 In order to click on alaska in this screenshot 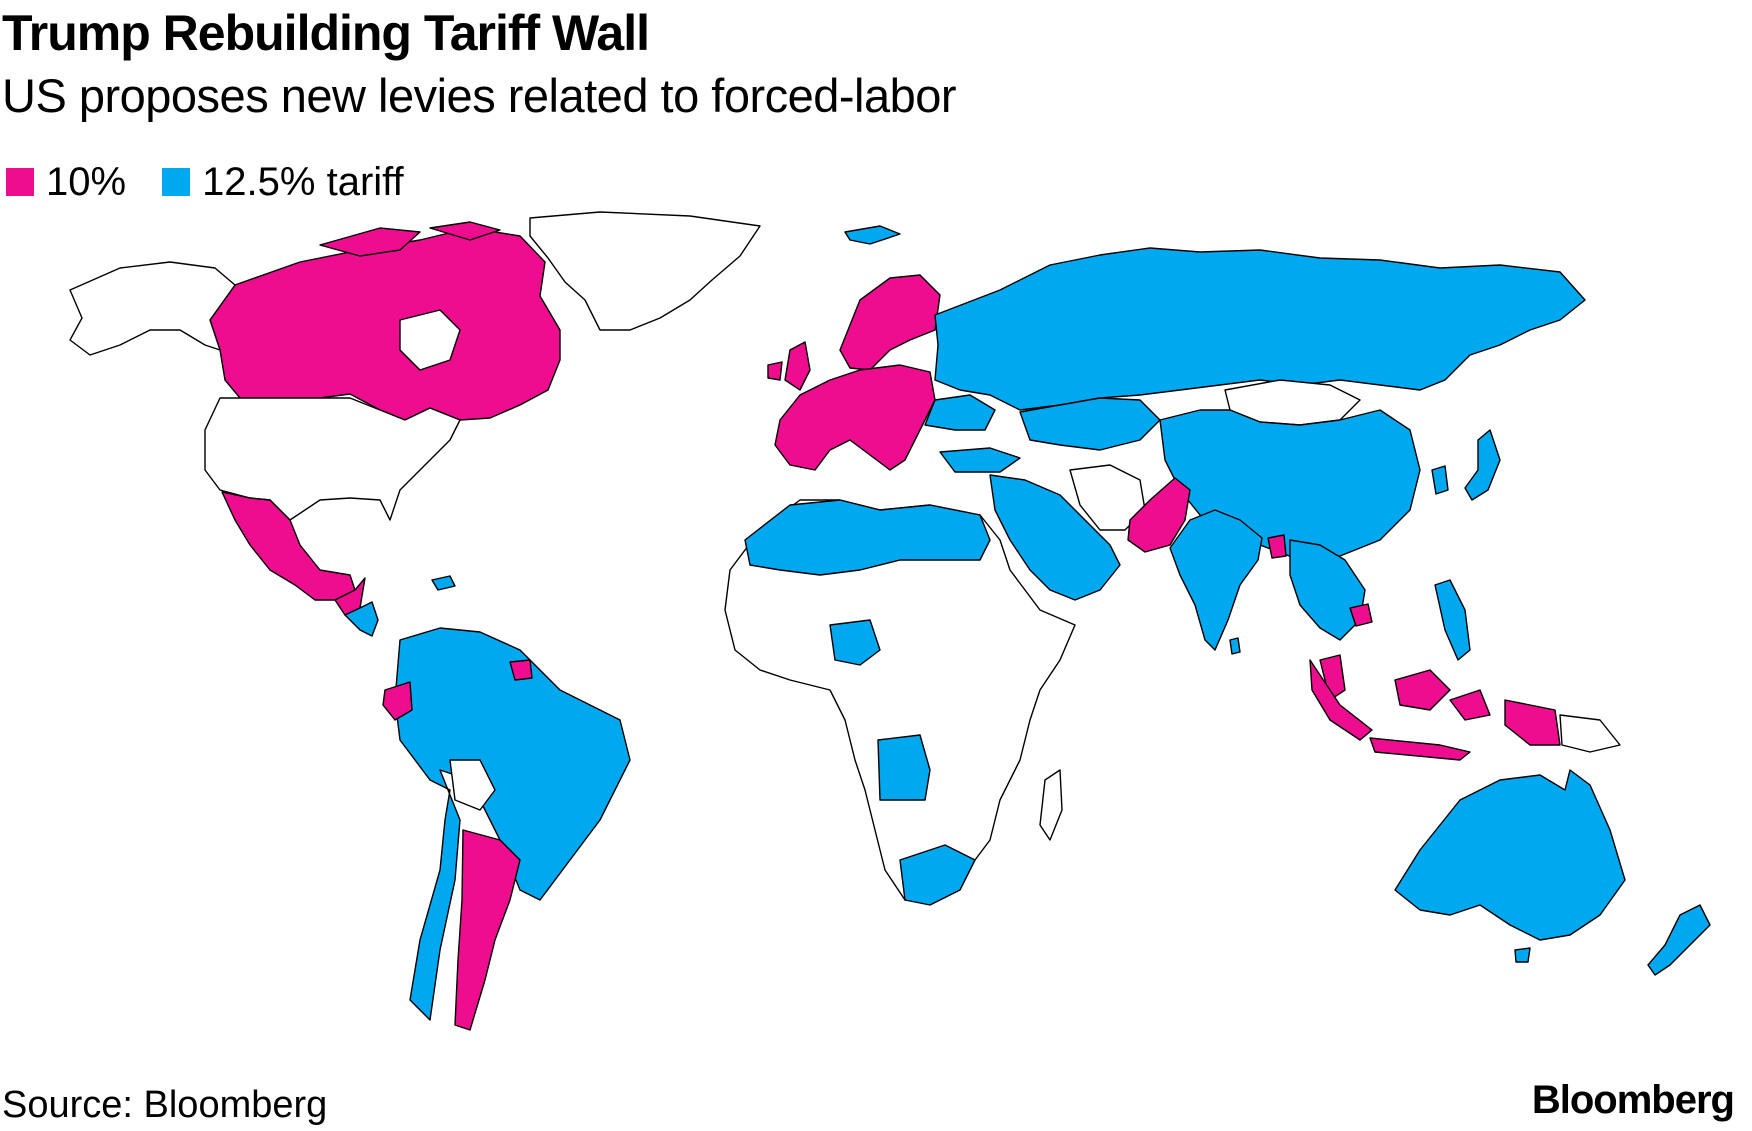, I will do `click(152, 308)`.